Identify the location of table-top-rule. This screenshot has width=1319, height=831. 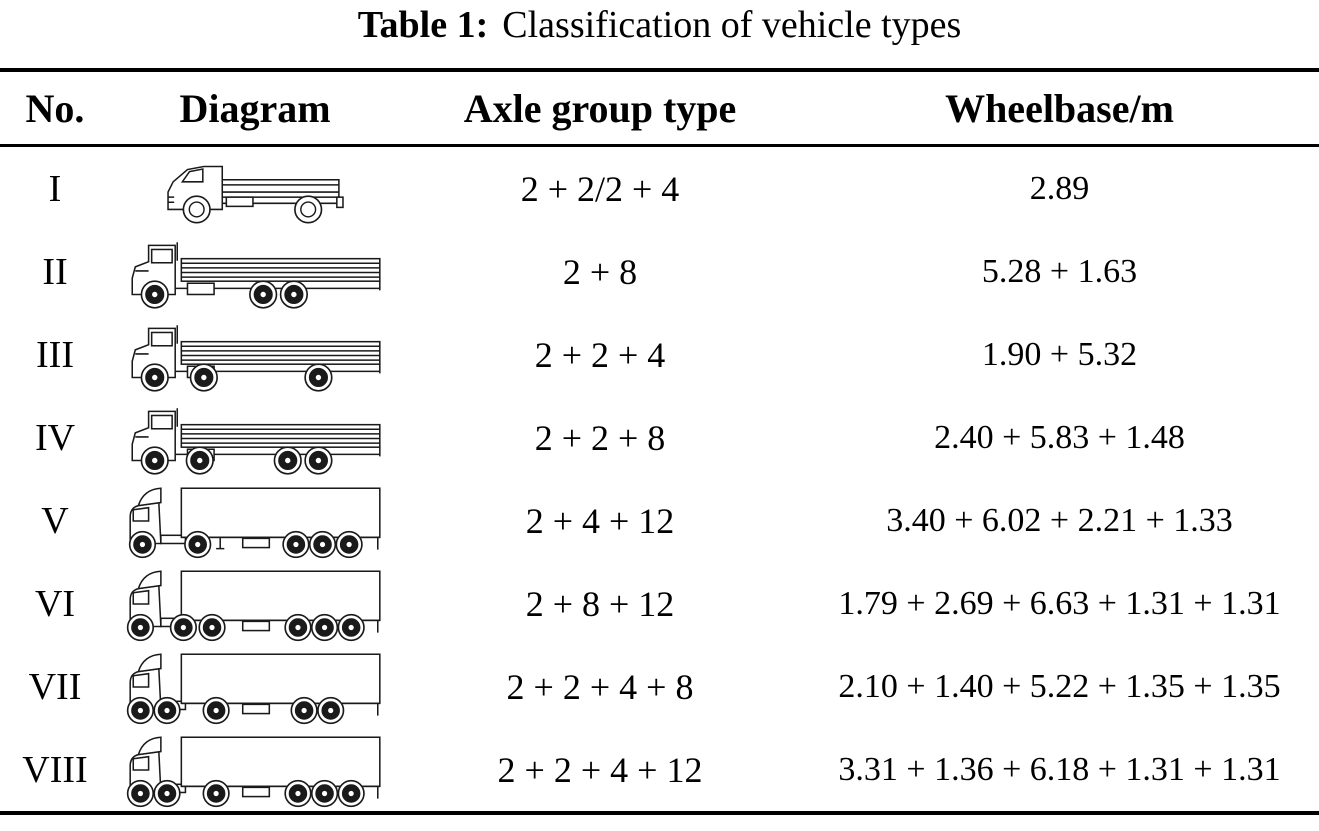
(659, 70).